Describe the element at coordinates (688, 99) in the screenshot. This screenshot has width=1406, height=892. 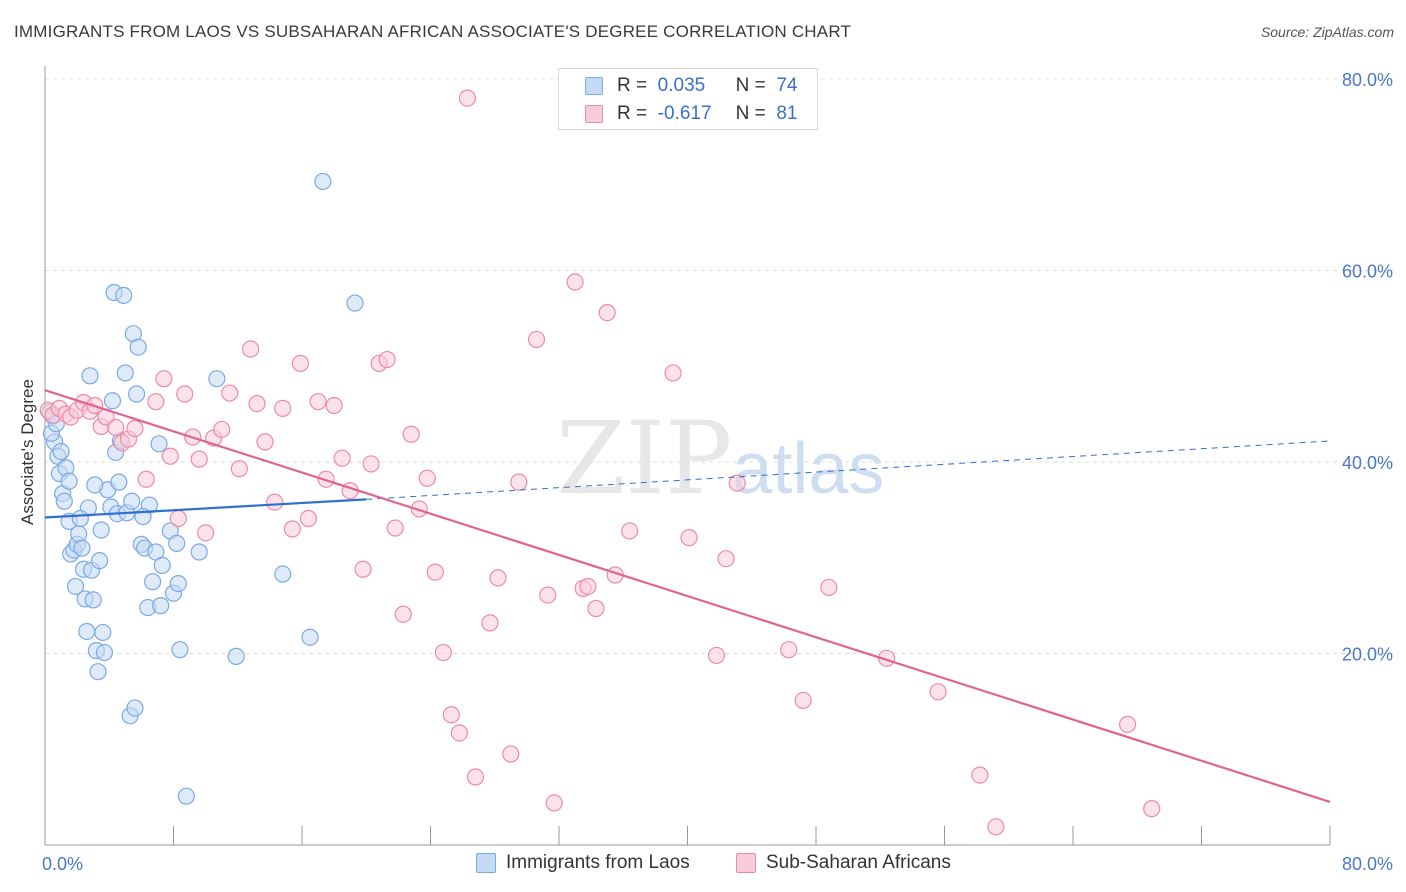
I see `stats-legend: R = 0.035 N = 74 R = -0.617 N = 81` at that location.